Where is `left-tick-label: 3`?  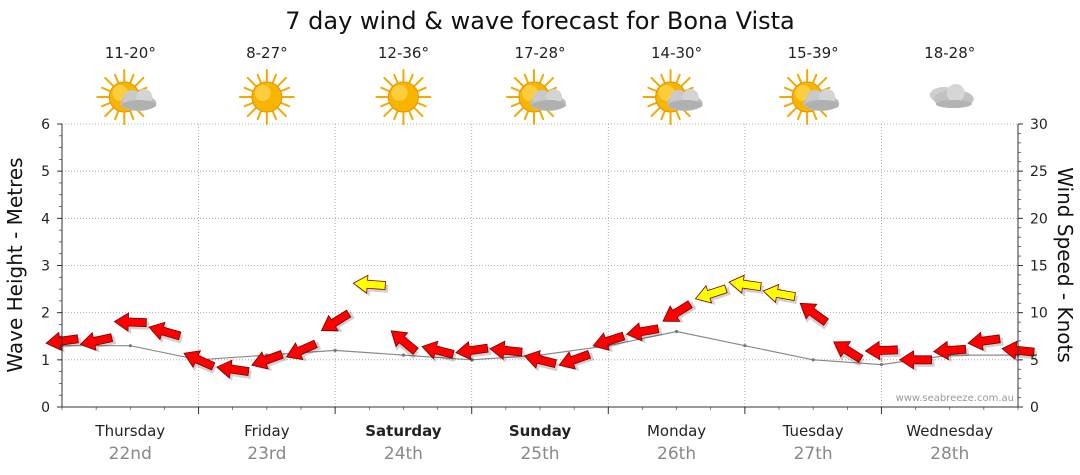 left-tick-label: 3 is located at coordinates (45, 267).